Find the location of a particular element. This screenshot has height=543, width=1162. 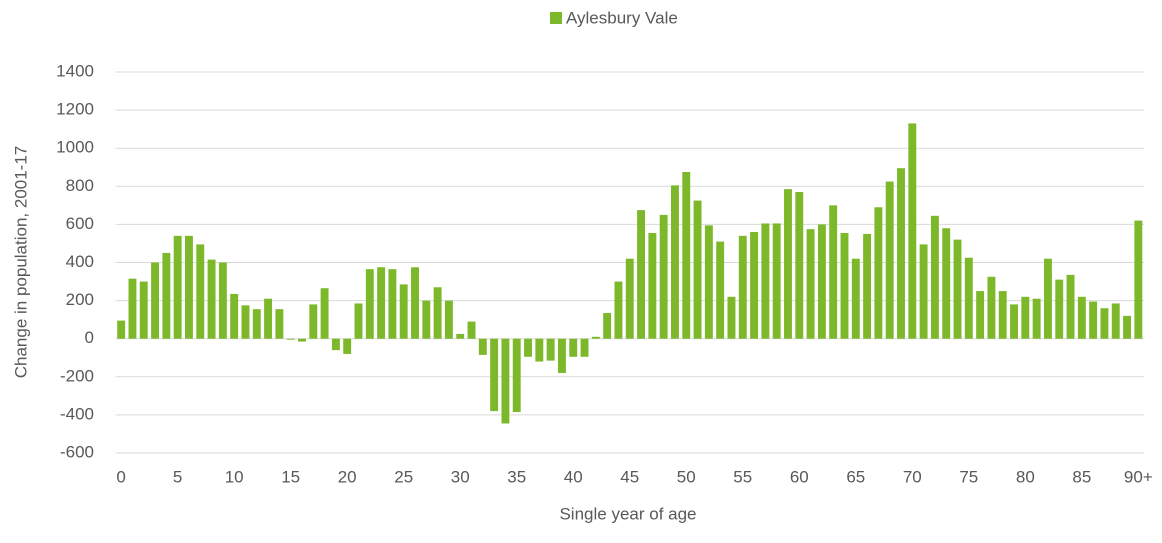

x-tick-label: 5 is located at coordinates (177, 476).